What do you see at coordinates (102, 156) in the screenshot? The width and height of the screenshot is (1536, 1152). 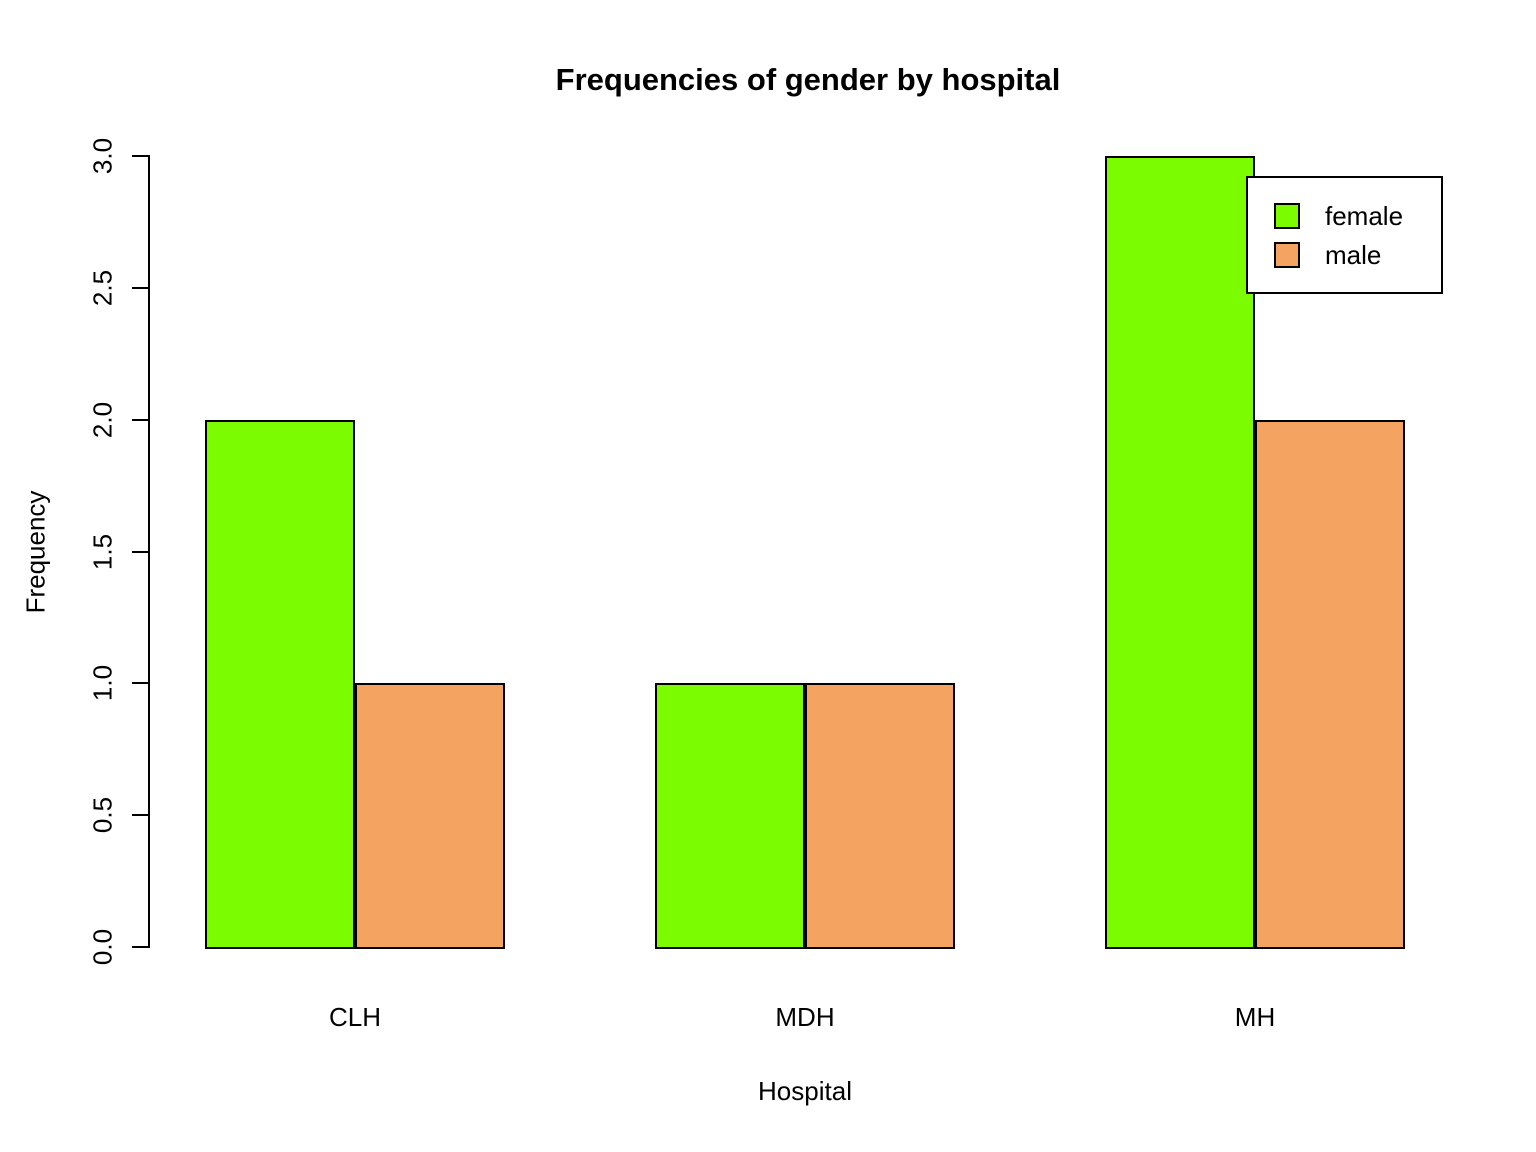 I see `y-axis-tick-label: 3.0` at bounding box center [102, 156].